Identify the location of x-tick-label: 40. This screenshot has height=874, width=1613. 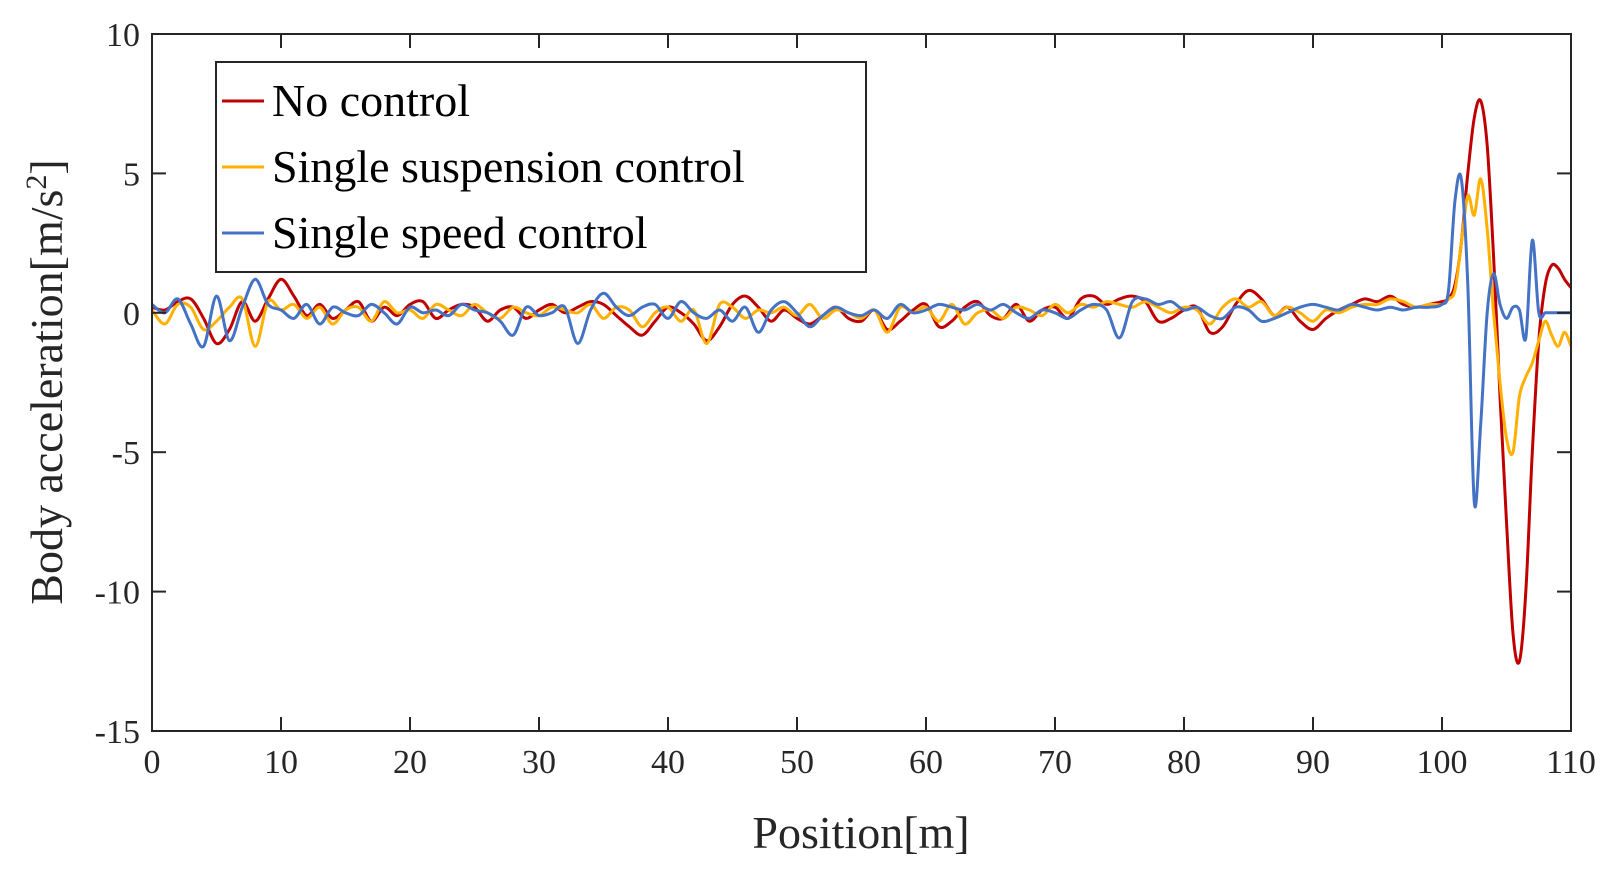
(668, 762).